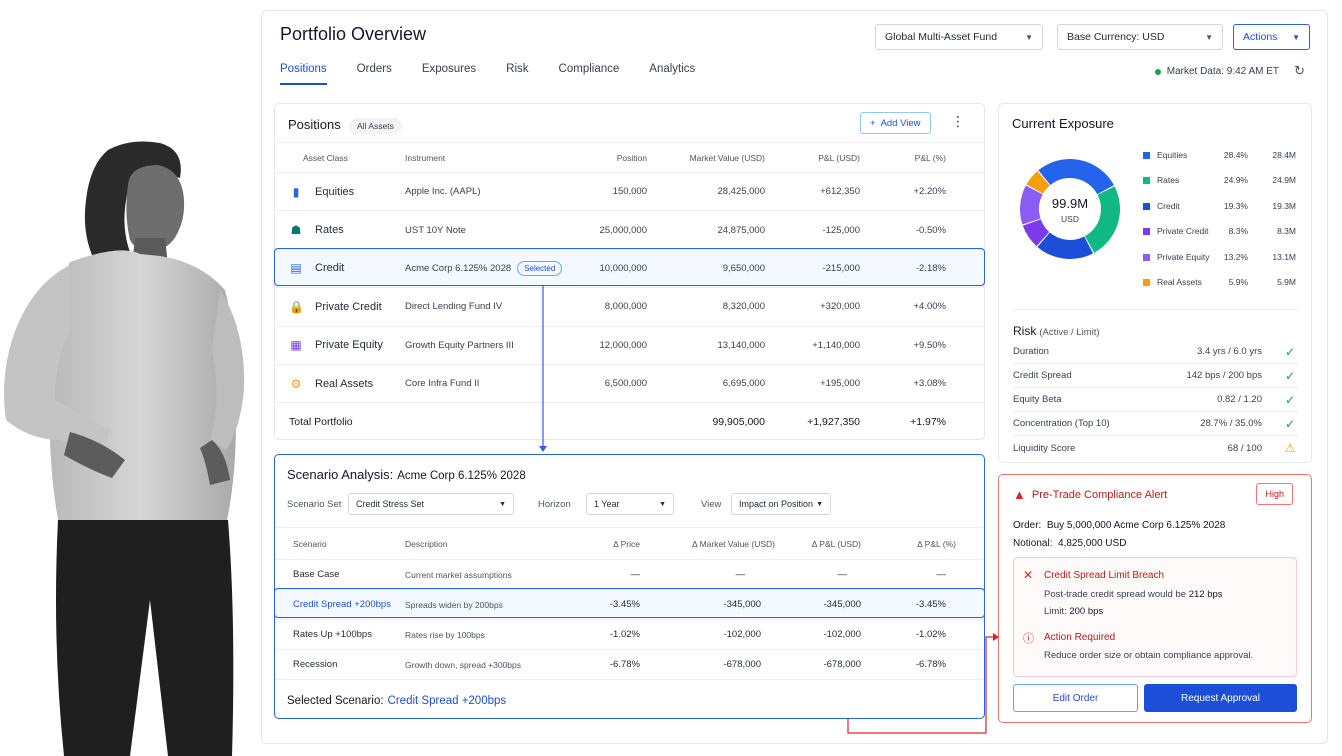 This screenshot has height=756, width=1342. Describe the element at coordinates (1055, 611) in the screenshot. I see `limit-label: Limit:` at that location.